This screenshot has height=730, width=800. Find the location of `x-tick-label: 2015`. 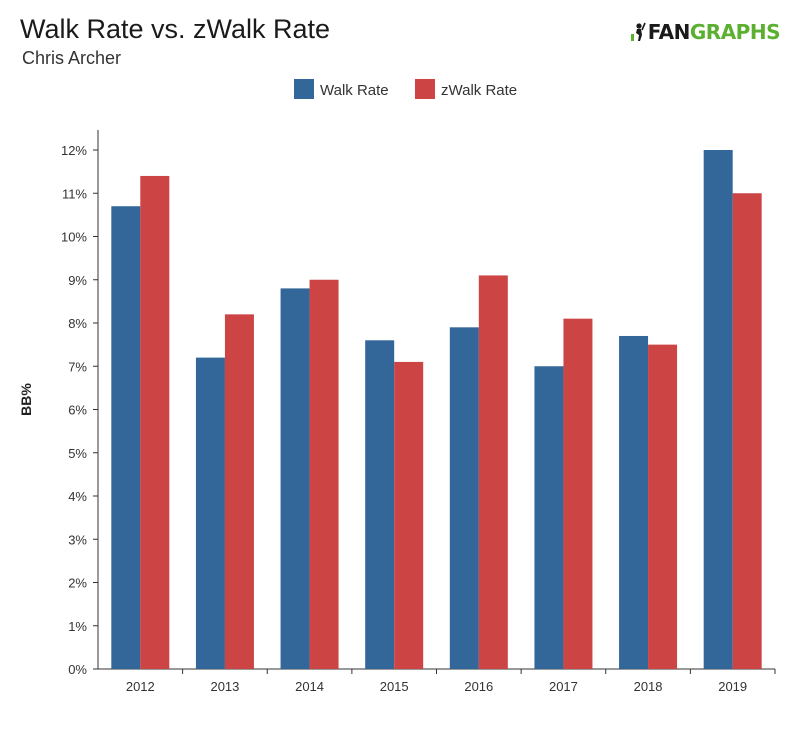

x-tick-label: 2015 is located at coordinates (394, 686).